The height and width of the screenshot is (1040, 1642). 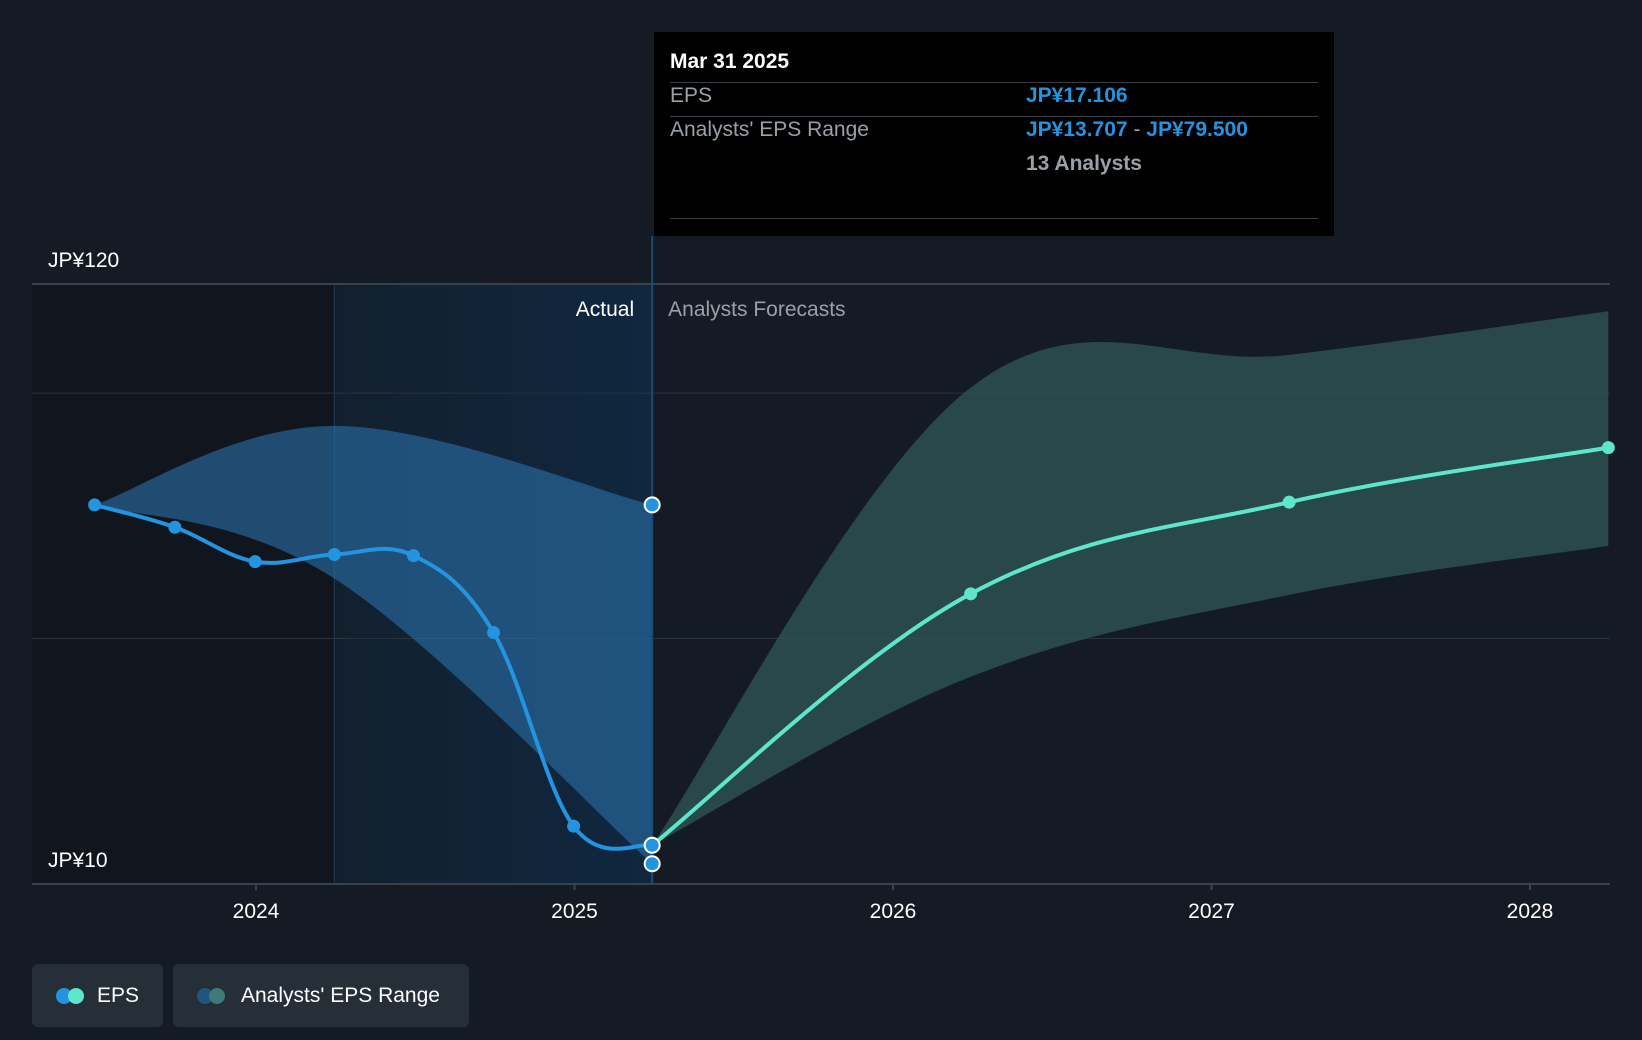 What do you see at coordinates (1077, 129) in the screenshot?
I see `tooltip-range-low: JP¥13.707` at bounding box center [1077, 129].